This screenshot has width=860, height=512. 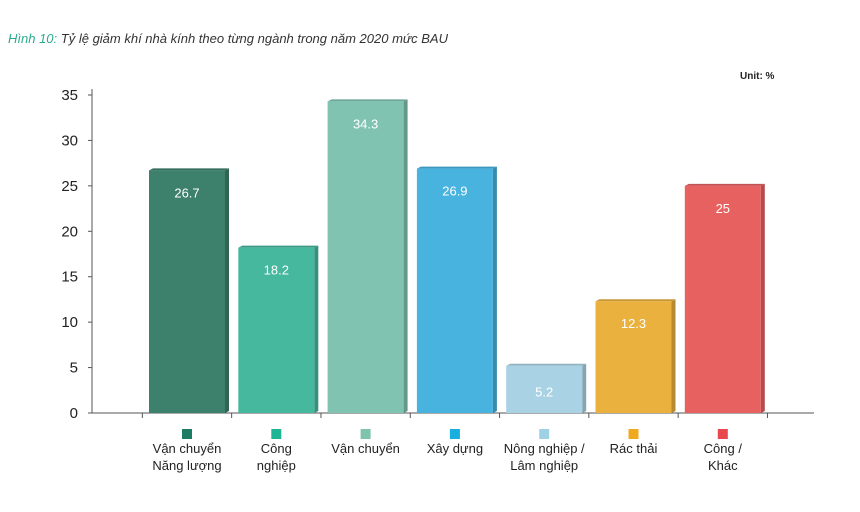 What do you see at coordinates (74, 413) in the screenshot?
I see `y-tick-label: 0` at bounding box center [74, 413].